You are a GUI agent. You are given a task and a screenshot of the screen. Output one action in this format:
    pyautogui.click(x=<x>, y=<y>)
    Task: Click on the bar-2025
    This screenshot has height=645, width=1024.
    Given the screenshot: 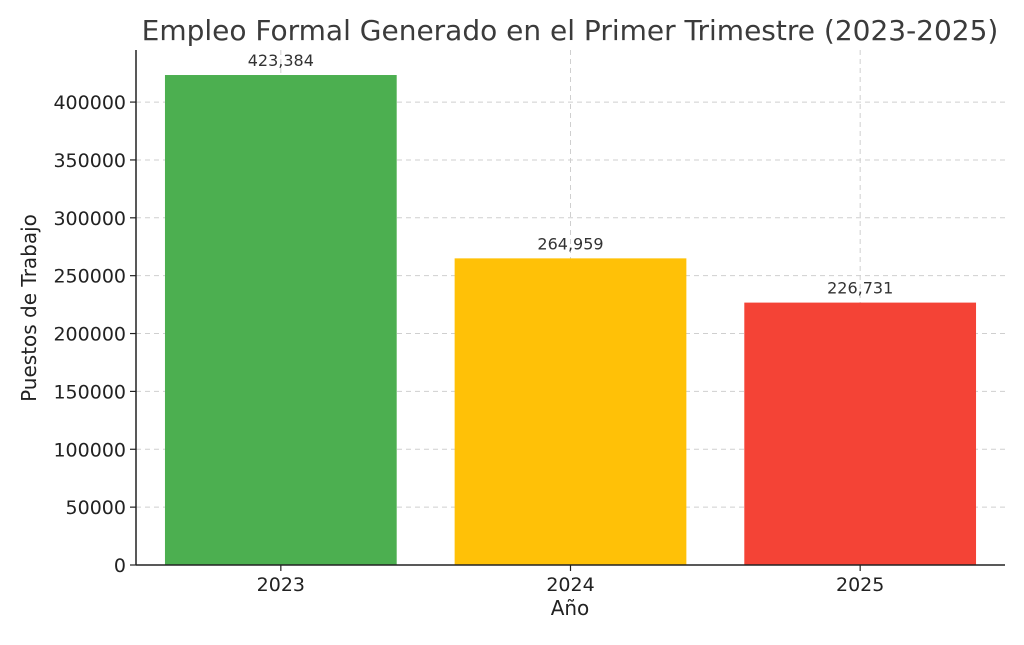 What is the action you would take?
    pyautogui.click(x=860, y=433)
    